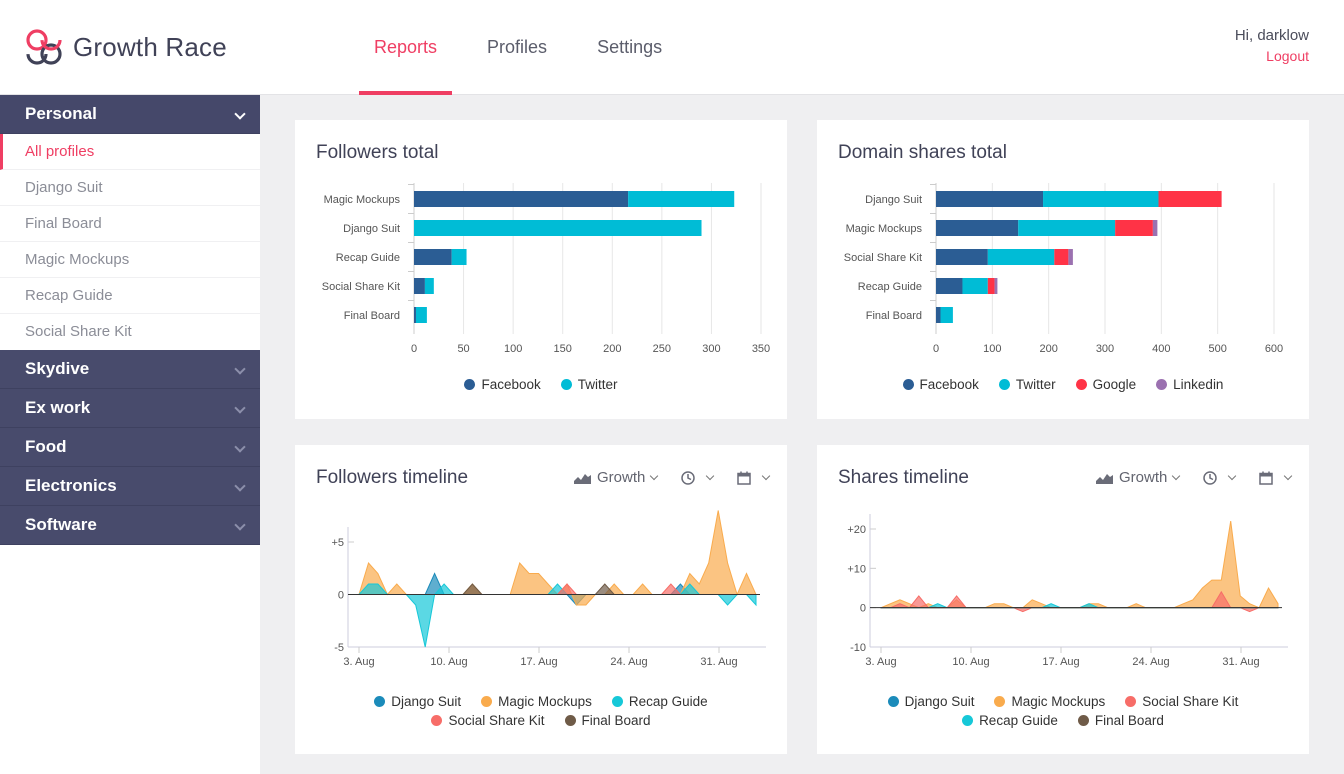  I want to click on area-chart-icon, so click(582, 478).